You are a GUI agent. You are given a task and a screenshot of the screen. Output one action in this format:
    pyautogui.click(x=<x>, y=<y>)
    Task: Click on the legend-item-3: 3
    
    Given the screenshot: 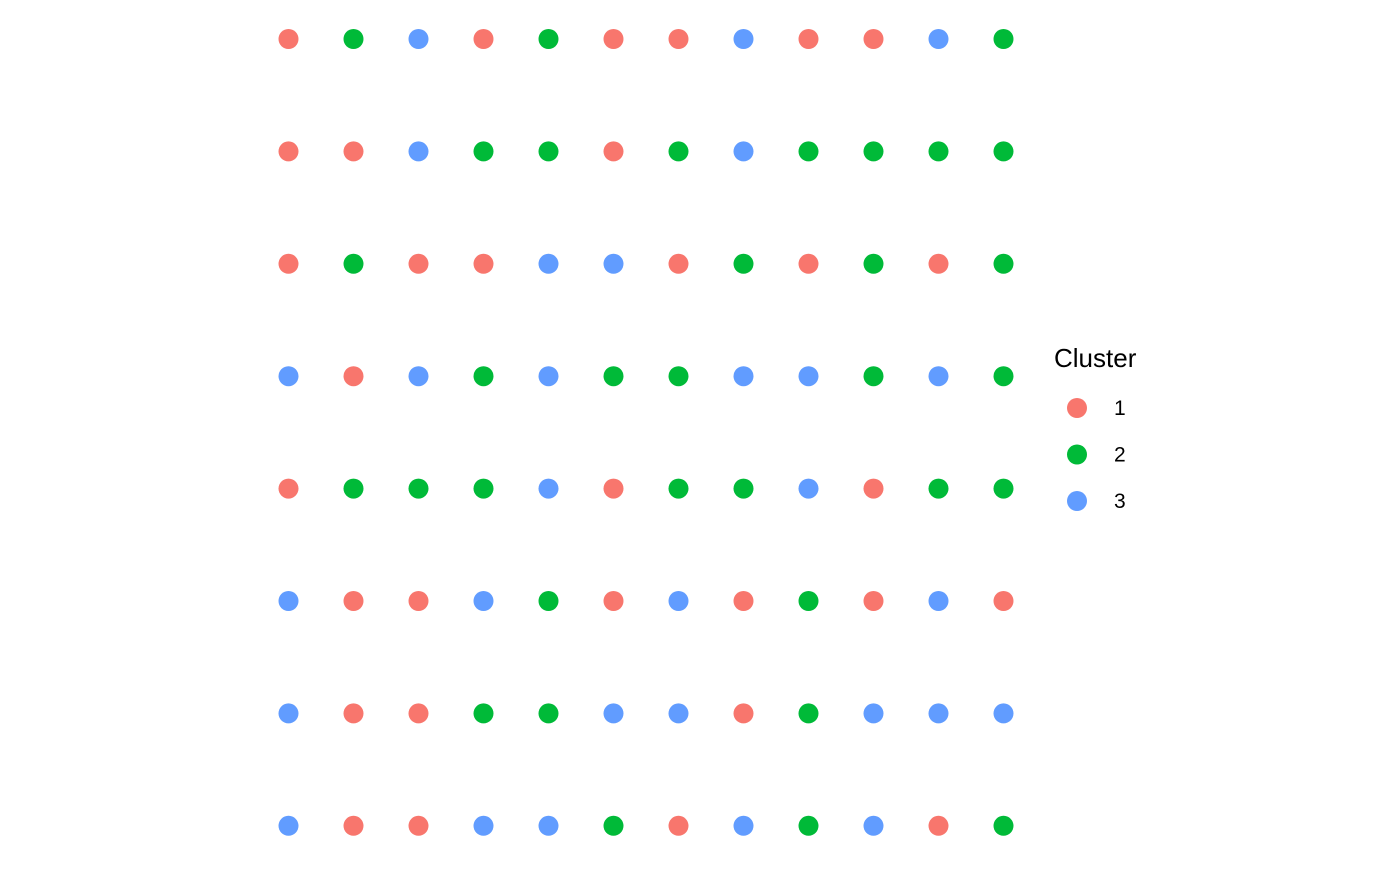 What is the action you would take?
    pyautogui.click(x=1096, y=501)
    